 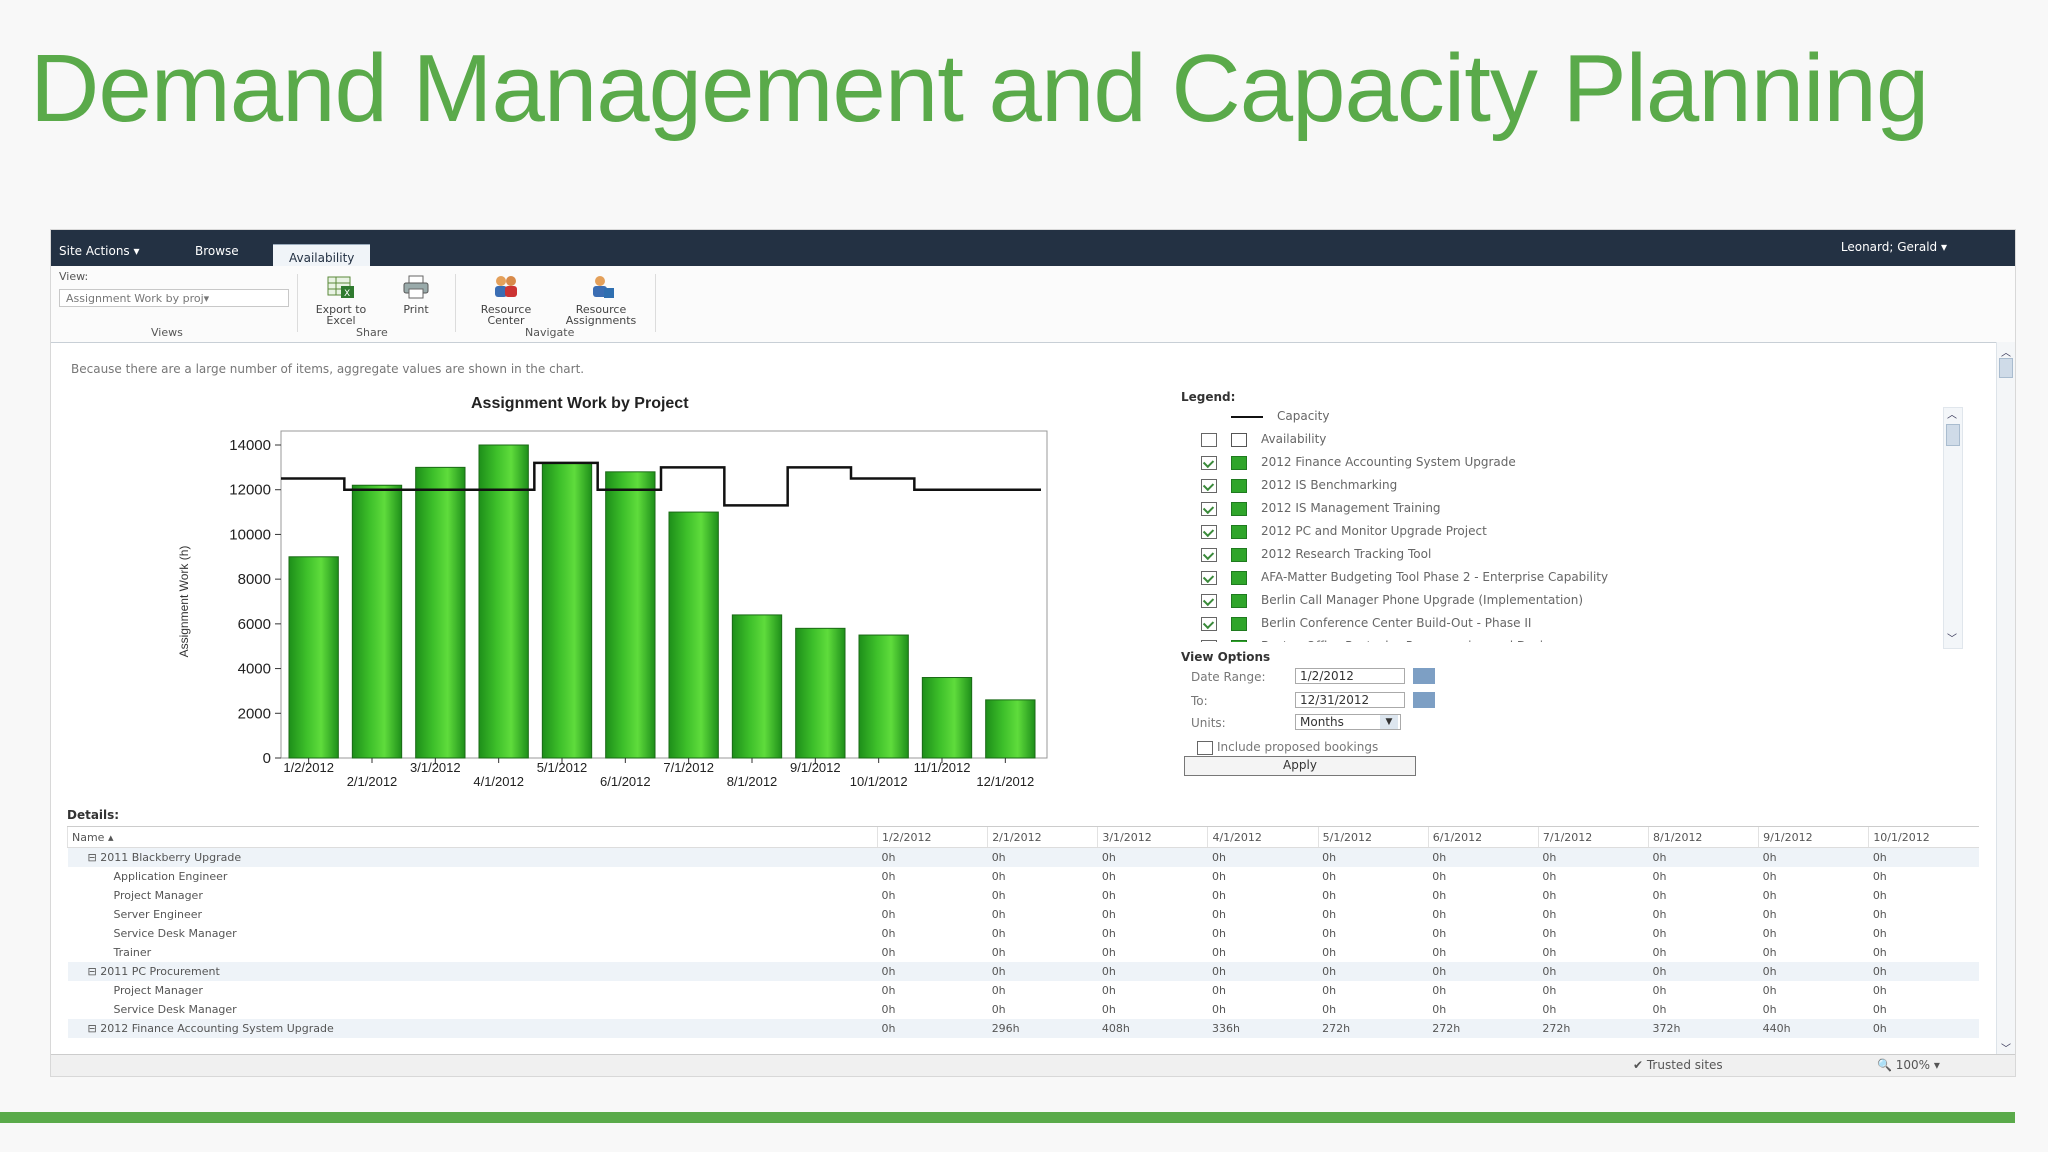 I want to click on legend-item: 2012 IS Benchmarking, so click(x=1299, y=488).